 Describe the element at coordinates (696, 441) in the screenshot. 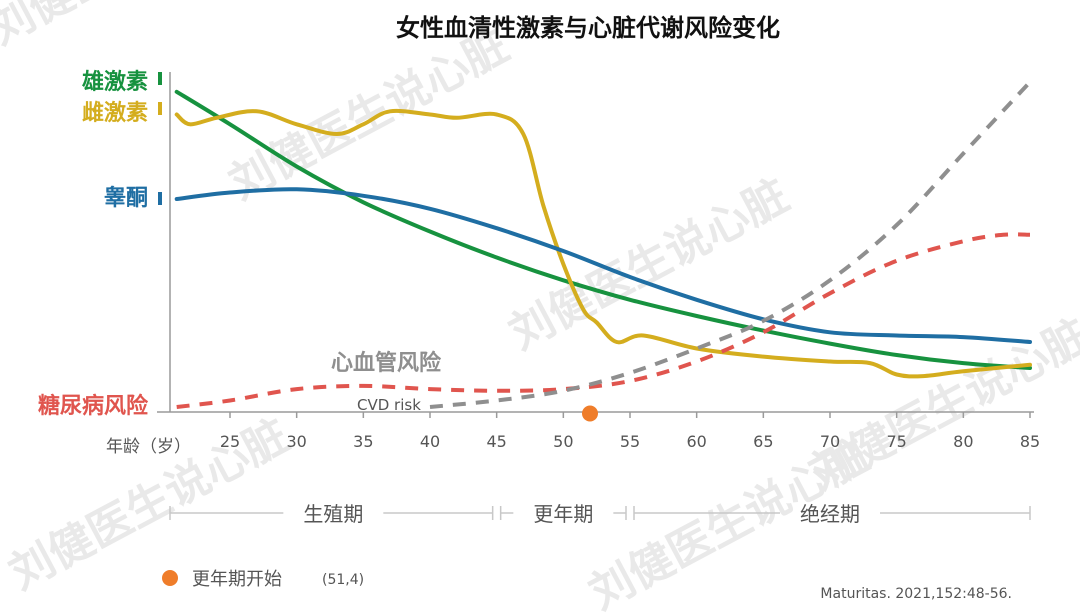

I see `x-tick-label: 60` at that location.